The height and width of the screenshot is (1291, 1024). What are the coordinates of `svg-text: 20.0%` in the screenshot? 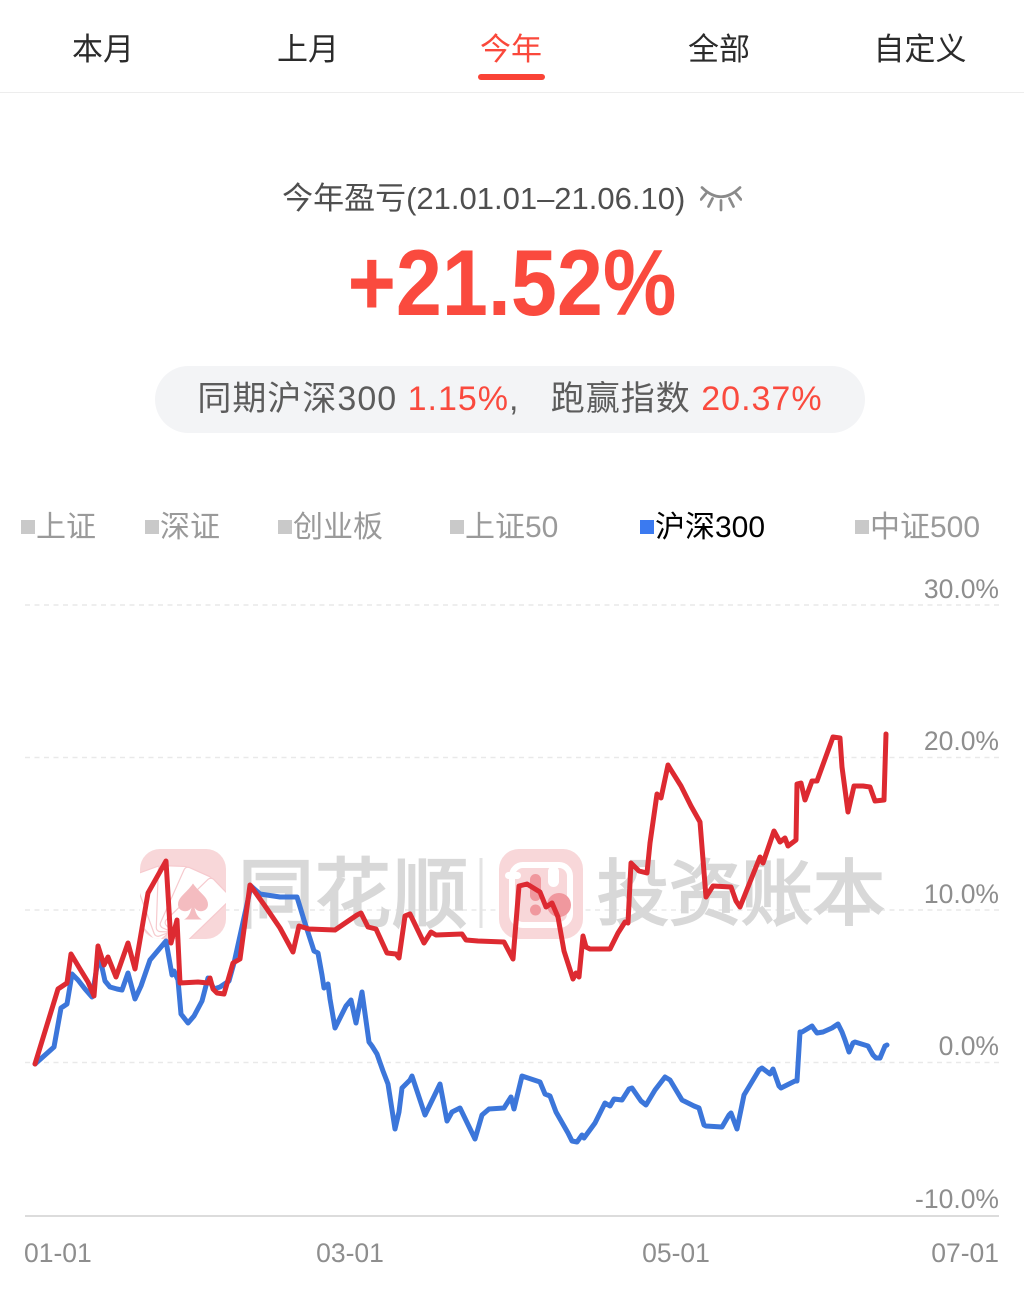 It's located at (961, 741).